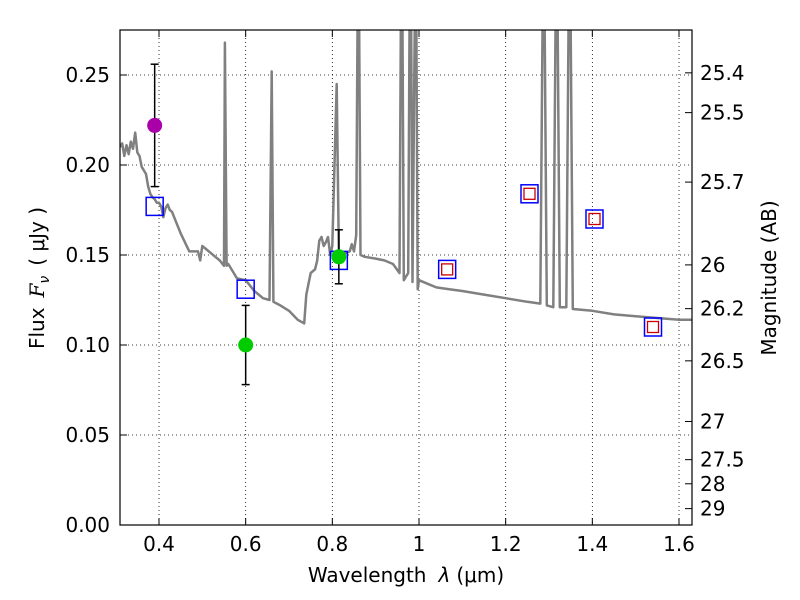  I want to click on y2-tick-label: 26.2, so click(722, 309).